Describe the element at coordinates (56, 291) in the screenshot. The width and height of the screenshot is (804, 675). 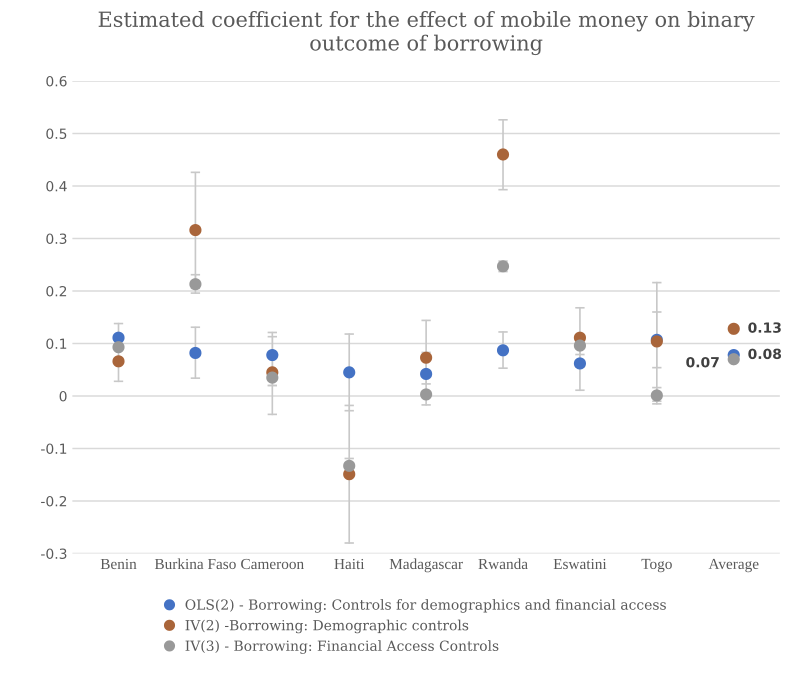
I see `y-tick-label: 0.2` at that location.